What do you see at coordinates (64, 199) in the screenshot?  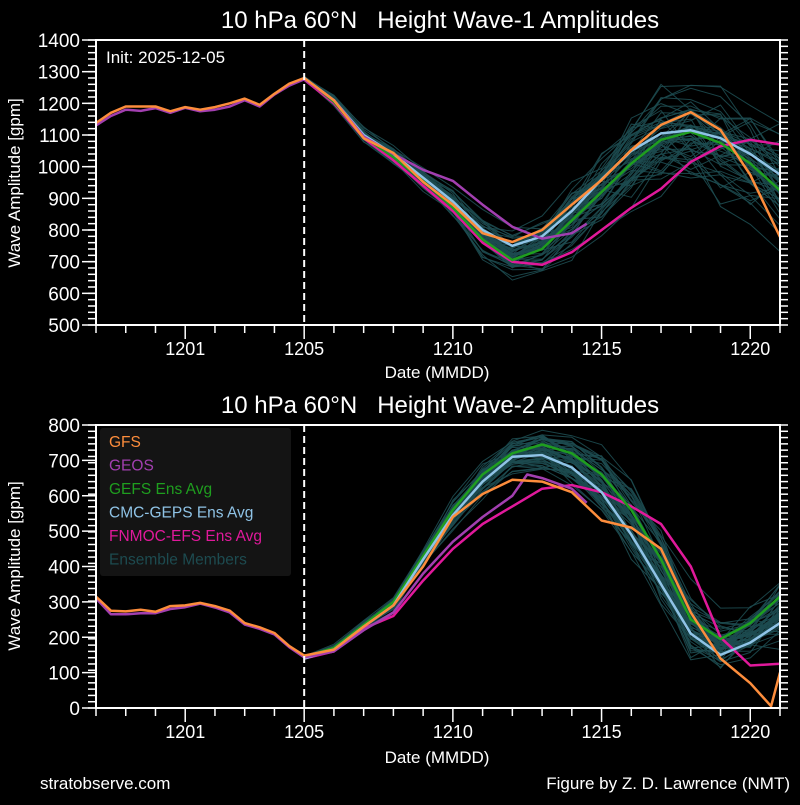 I see `y-tick-label: 900` at bounding box center [64, 199].